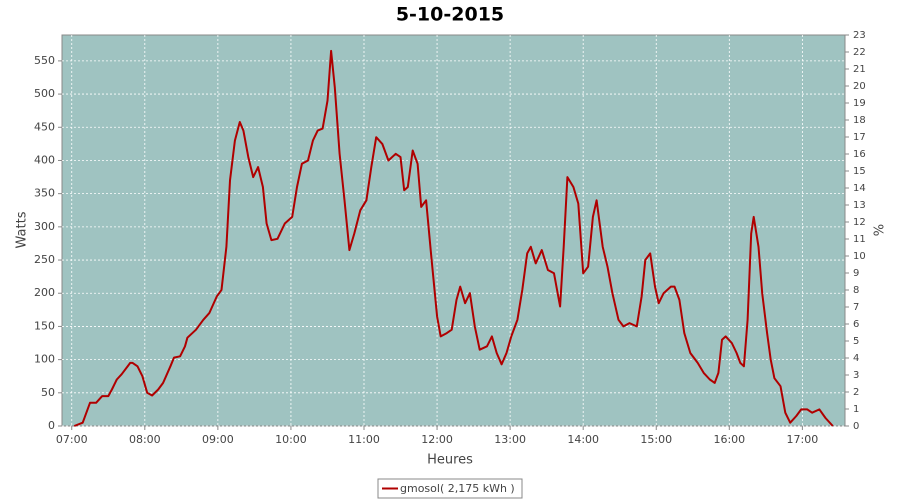 The width and height of the screenshot is (900, 500). Describe the element at coordinates (364, 439) in the screenshot. I see `x-tick-label: 11:00` at that location.